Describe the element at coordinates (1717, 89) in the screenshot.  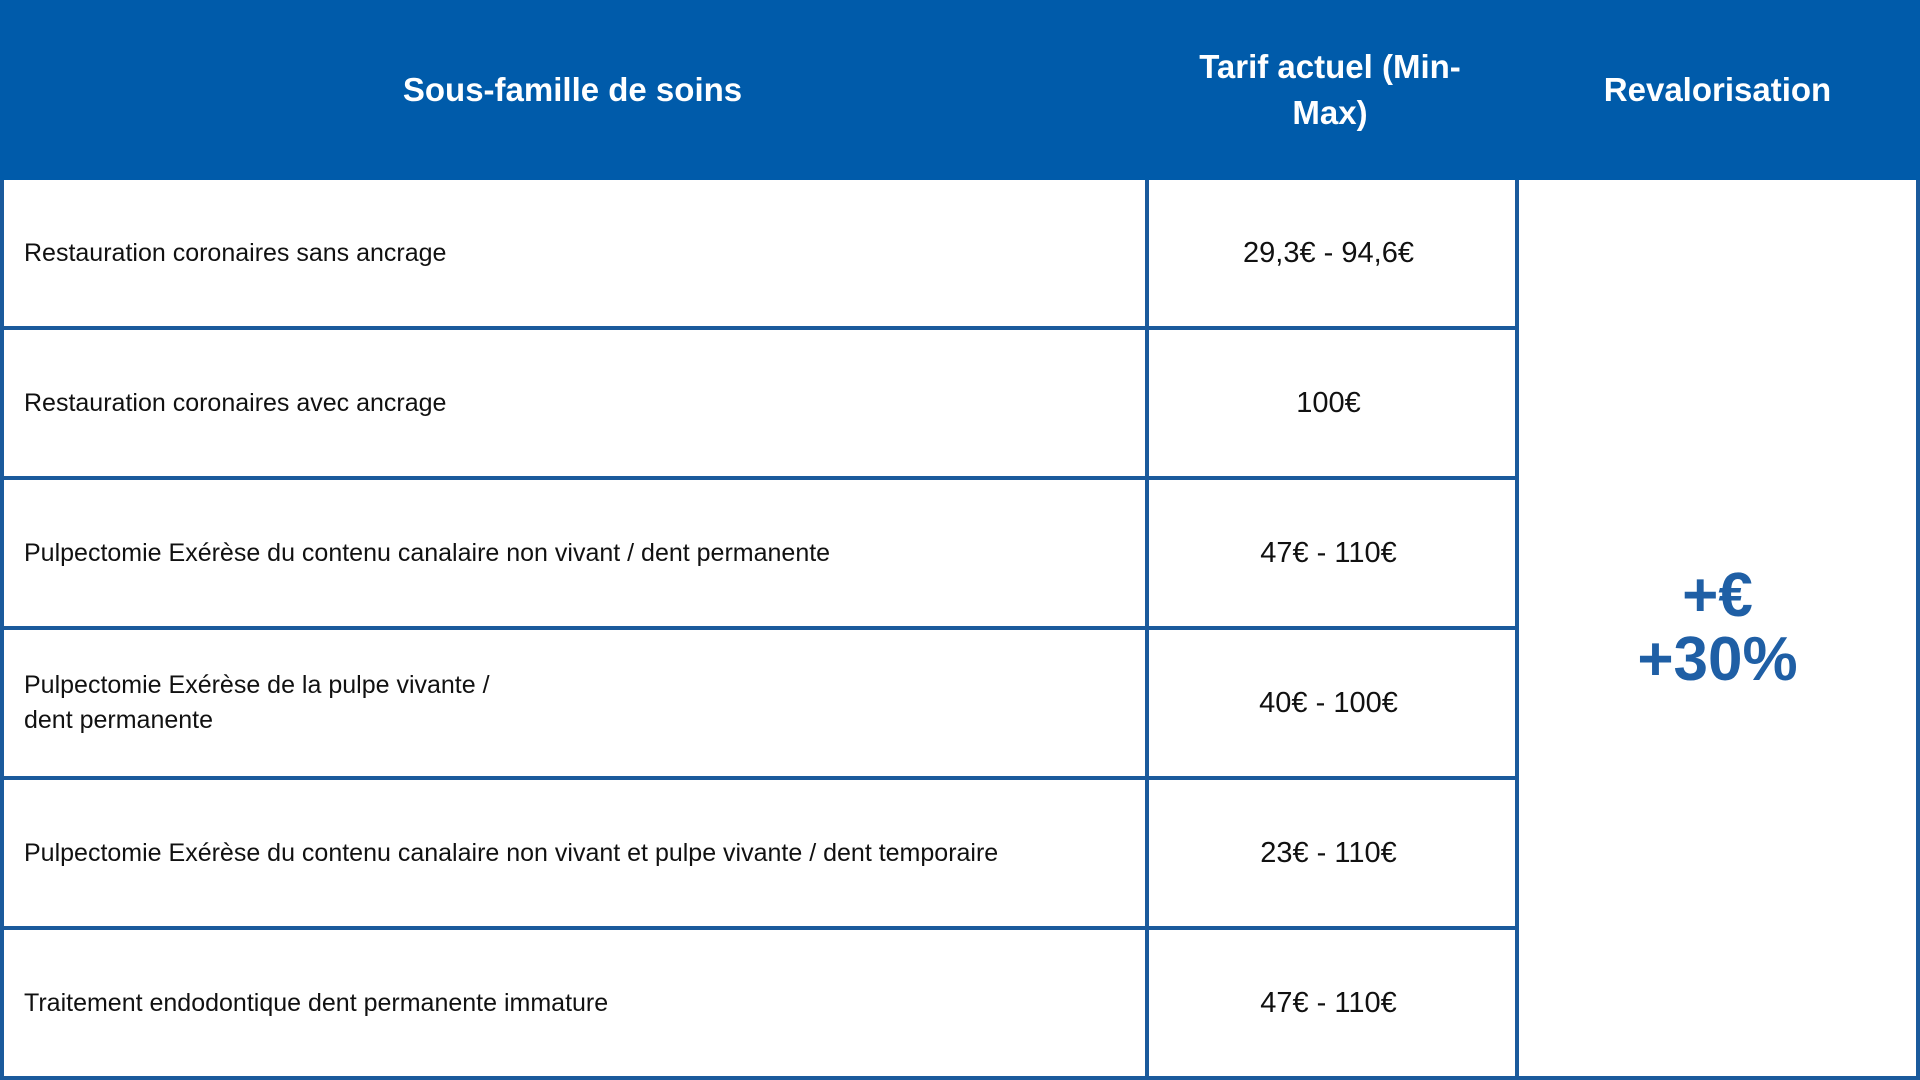
I see `header-revalorisation: Revalorisation` at that location.